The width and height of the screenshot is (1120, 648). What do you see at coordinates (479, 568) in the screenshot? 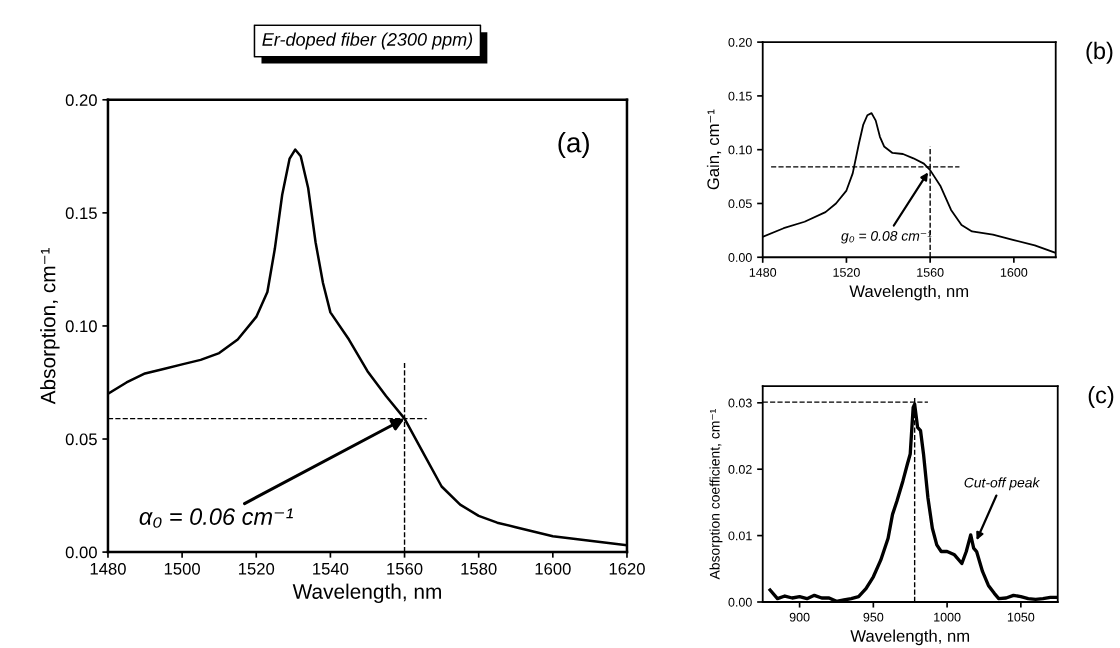
I see `x-tick-label: 1580` at bounding box center [479, 568].